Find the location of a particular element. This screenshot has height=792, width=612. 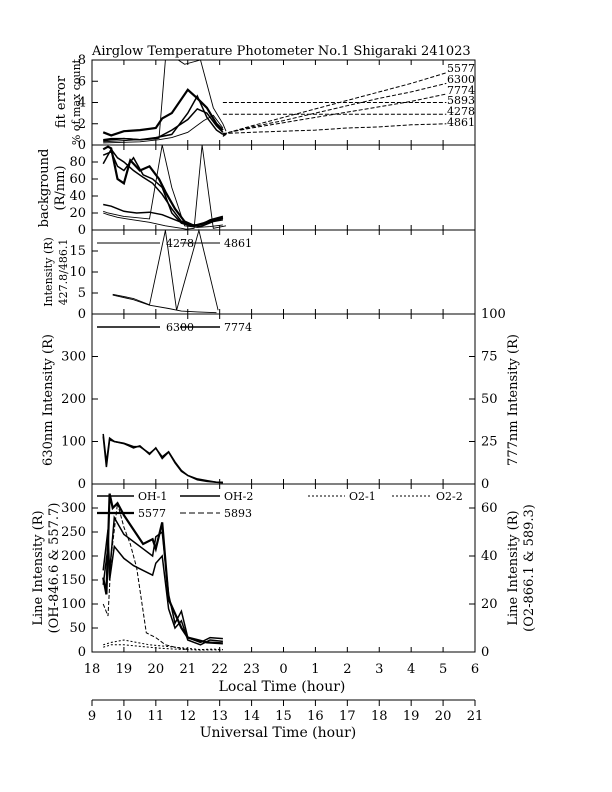

legend-label-OH-1: OH-1 is located at coordinates (152, 496).